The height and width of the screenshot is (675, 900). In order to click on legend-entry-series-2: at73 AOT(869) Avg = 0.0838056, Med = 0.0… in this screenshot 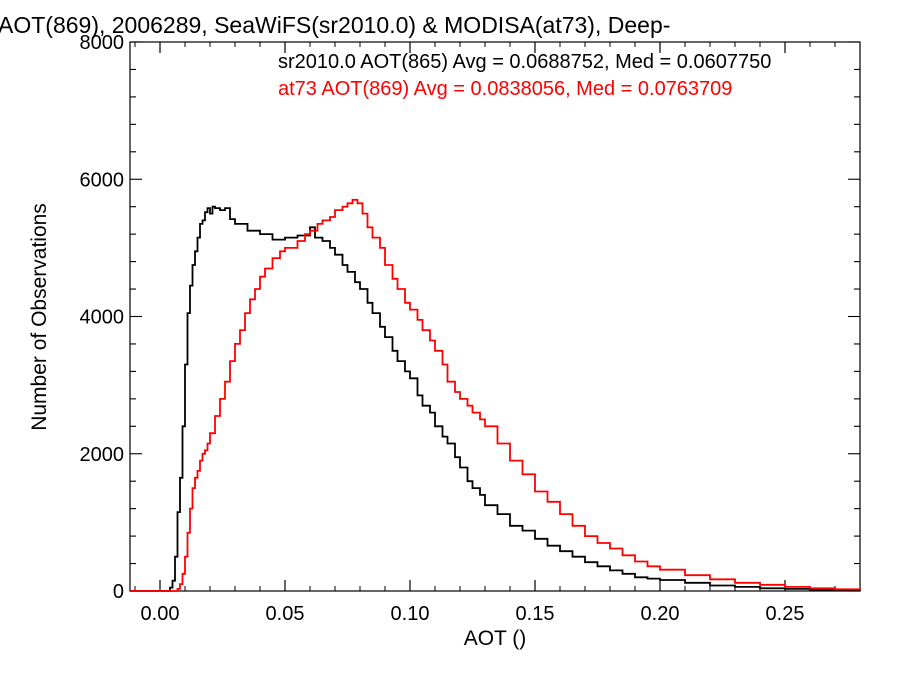, I will do `click(505, 89)`.